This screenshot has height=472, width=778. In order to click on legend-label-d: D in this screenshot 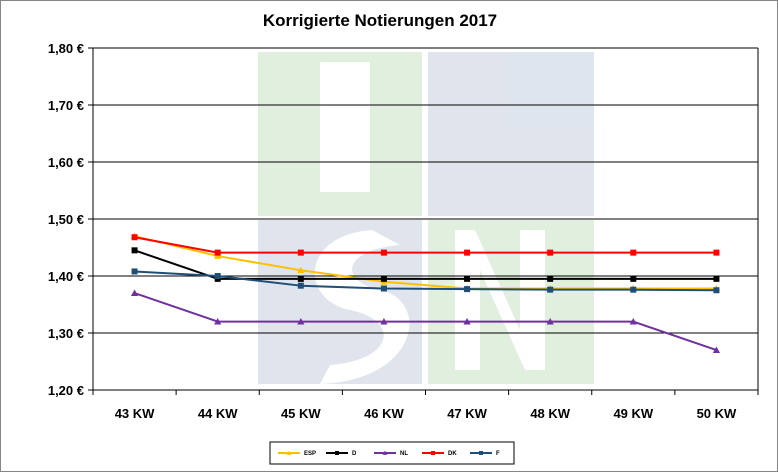, I will do `click(354, 454)`.